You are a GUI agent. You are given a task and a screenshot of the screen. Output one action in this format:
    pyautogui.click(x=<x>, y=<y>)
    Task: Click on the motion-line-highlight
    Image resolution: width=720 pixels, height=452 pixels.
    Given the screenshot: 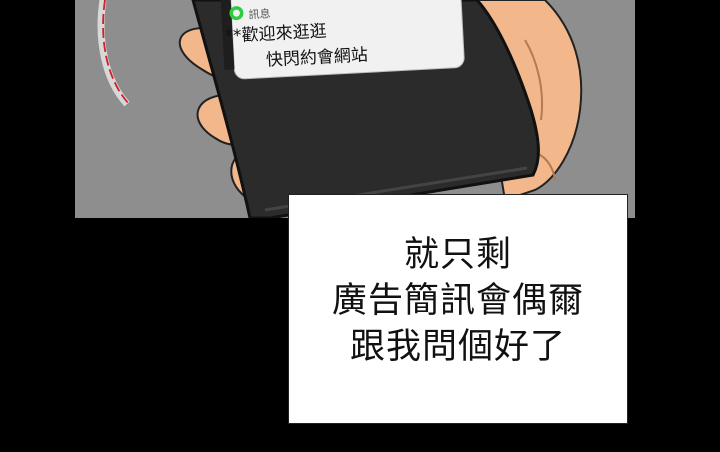 What is the action you would take?
    pyautogui.click(x=113, y=53)
    